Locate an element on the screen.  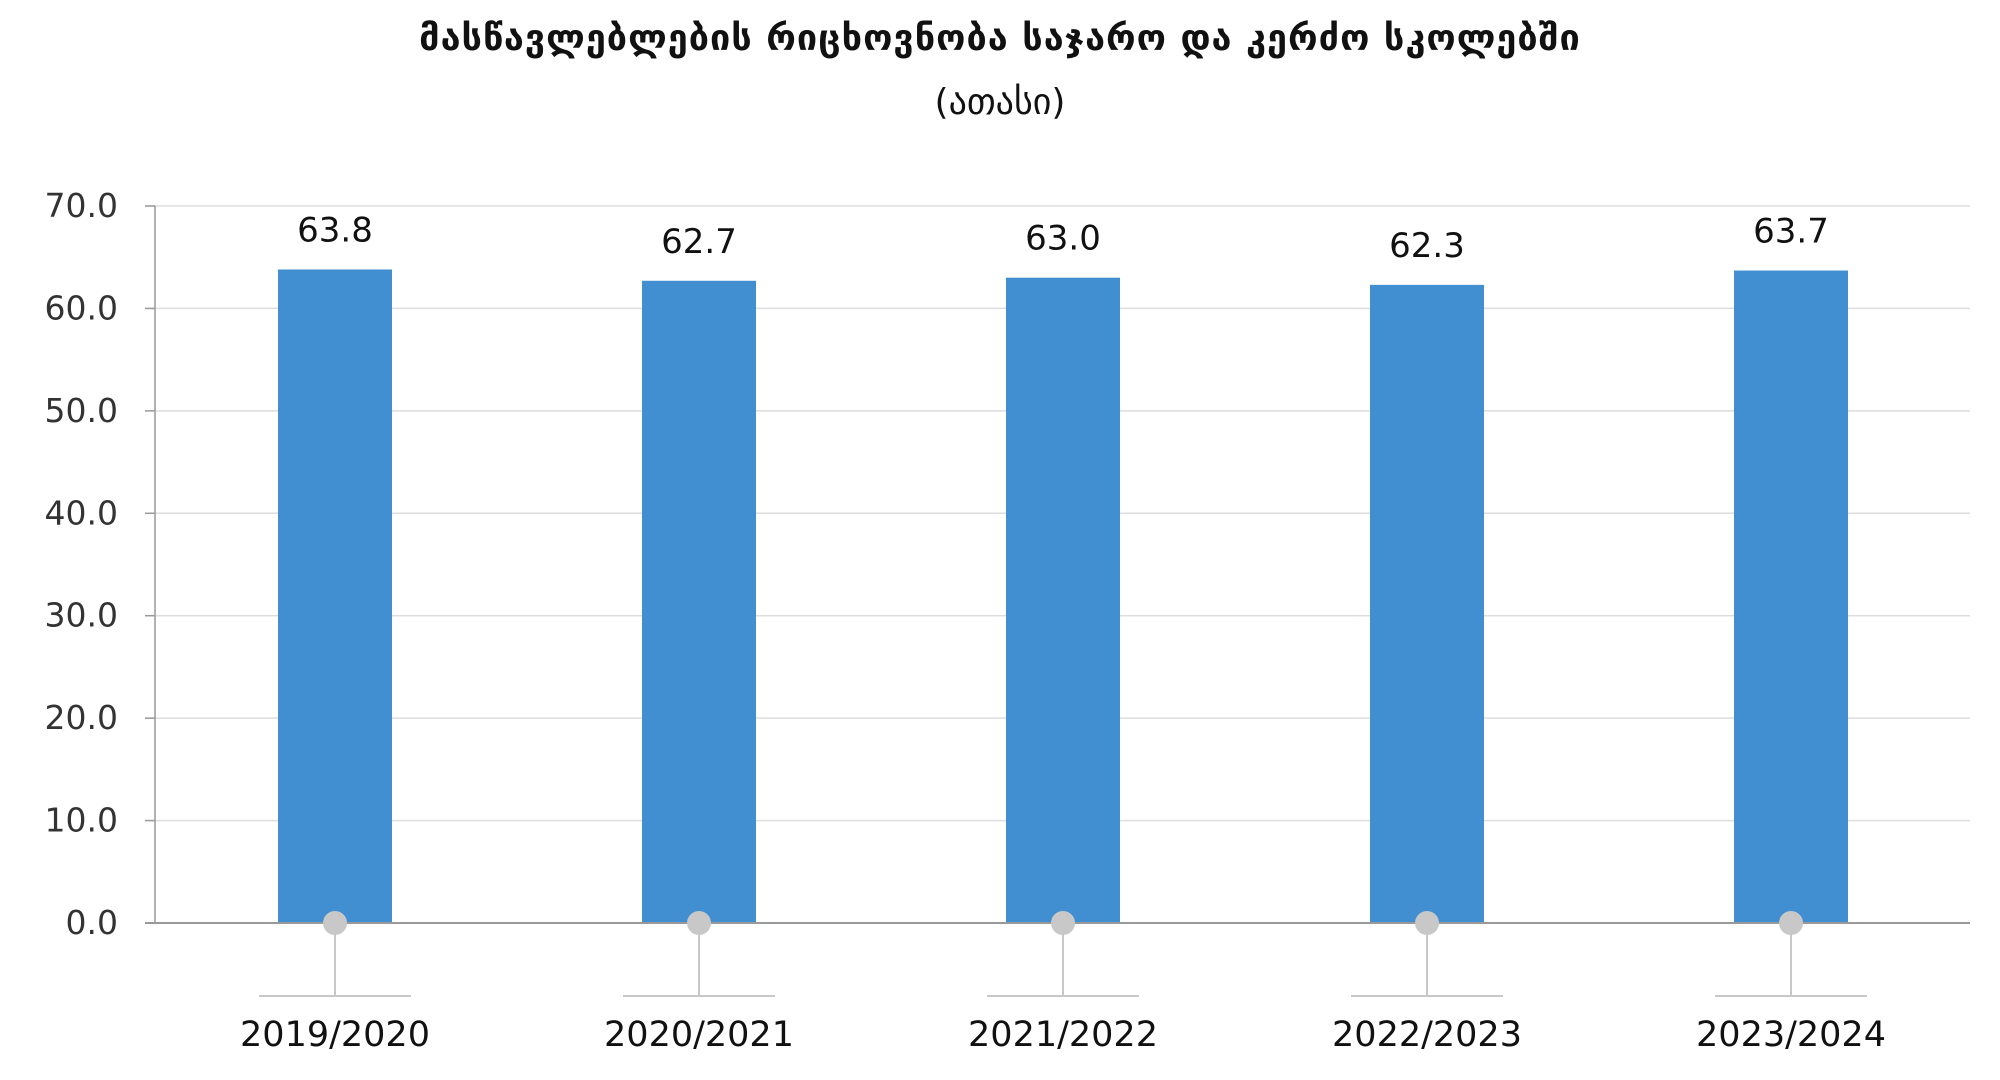
data-label: 63.8 is located at coordinates (335, 231).